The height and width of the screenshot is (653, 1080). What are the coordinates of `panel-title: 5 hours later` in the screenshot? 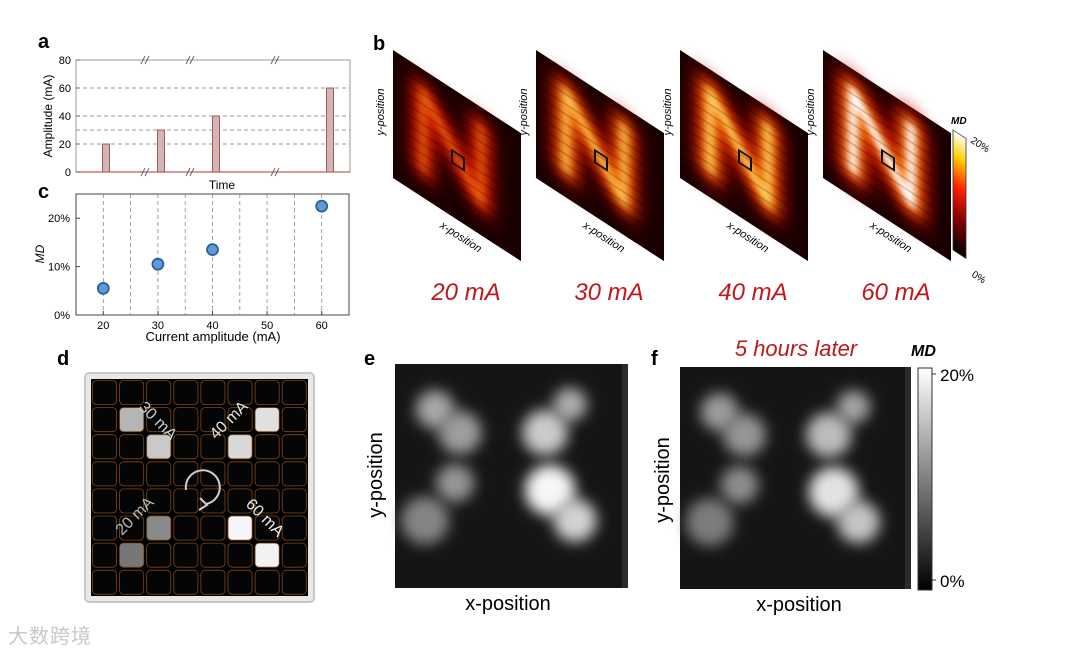 It's located at (797, 348).